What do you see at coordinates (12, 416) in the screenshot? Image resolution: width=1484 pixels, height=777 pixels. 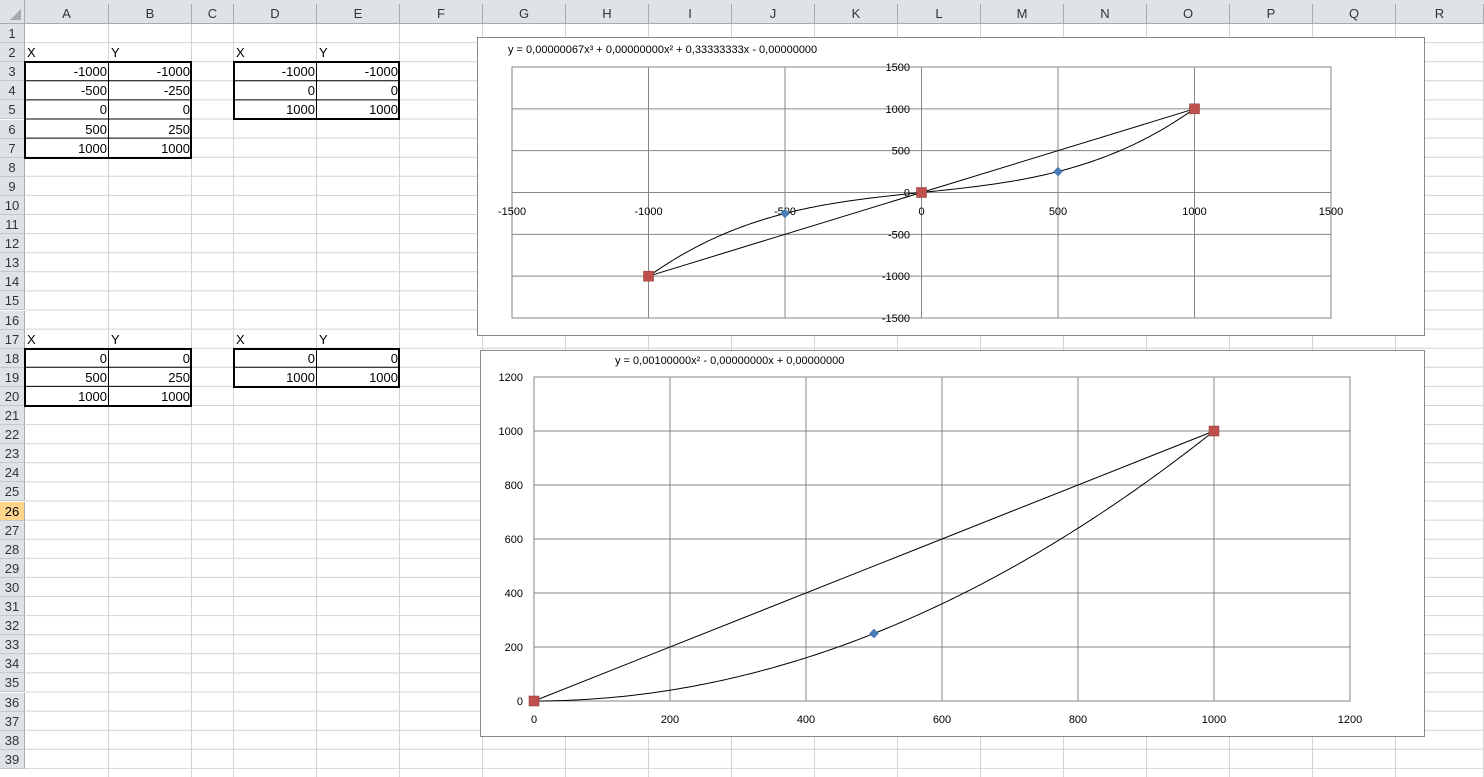 I see `row-header-21: 21` at bounding box center [12, 416].